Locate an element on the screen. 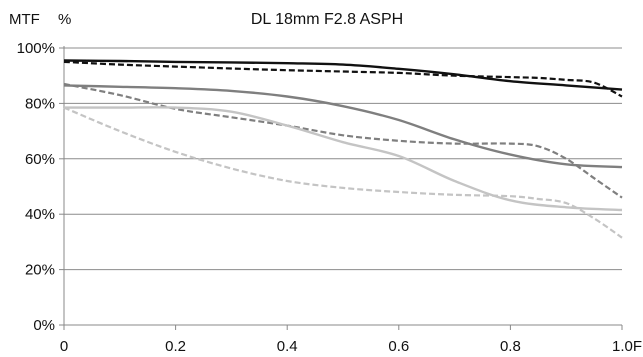 The image size is (643, 357). x-tick-label: 0.4 is located at coordinates (287, 346).